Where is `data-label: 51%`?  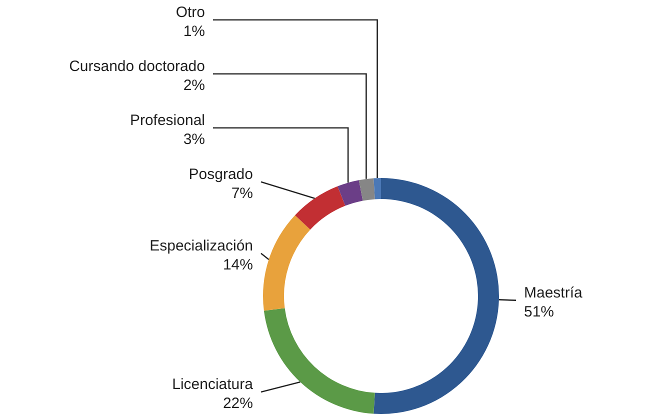 data-label: 51% is located at coordinates (539, 311).